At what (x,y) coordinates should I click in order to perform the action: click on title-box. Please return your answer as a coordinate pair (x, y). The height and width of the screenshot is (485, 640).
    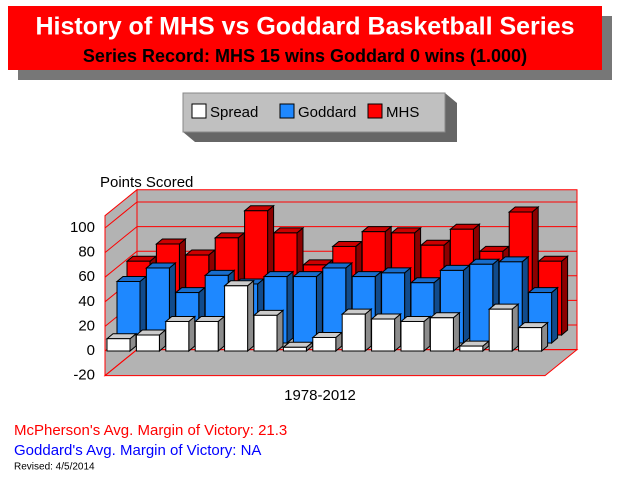
    Looking at the image, I should click on (305, 38).